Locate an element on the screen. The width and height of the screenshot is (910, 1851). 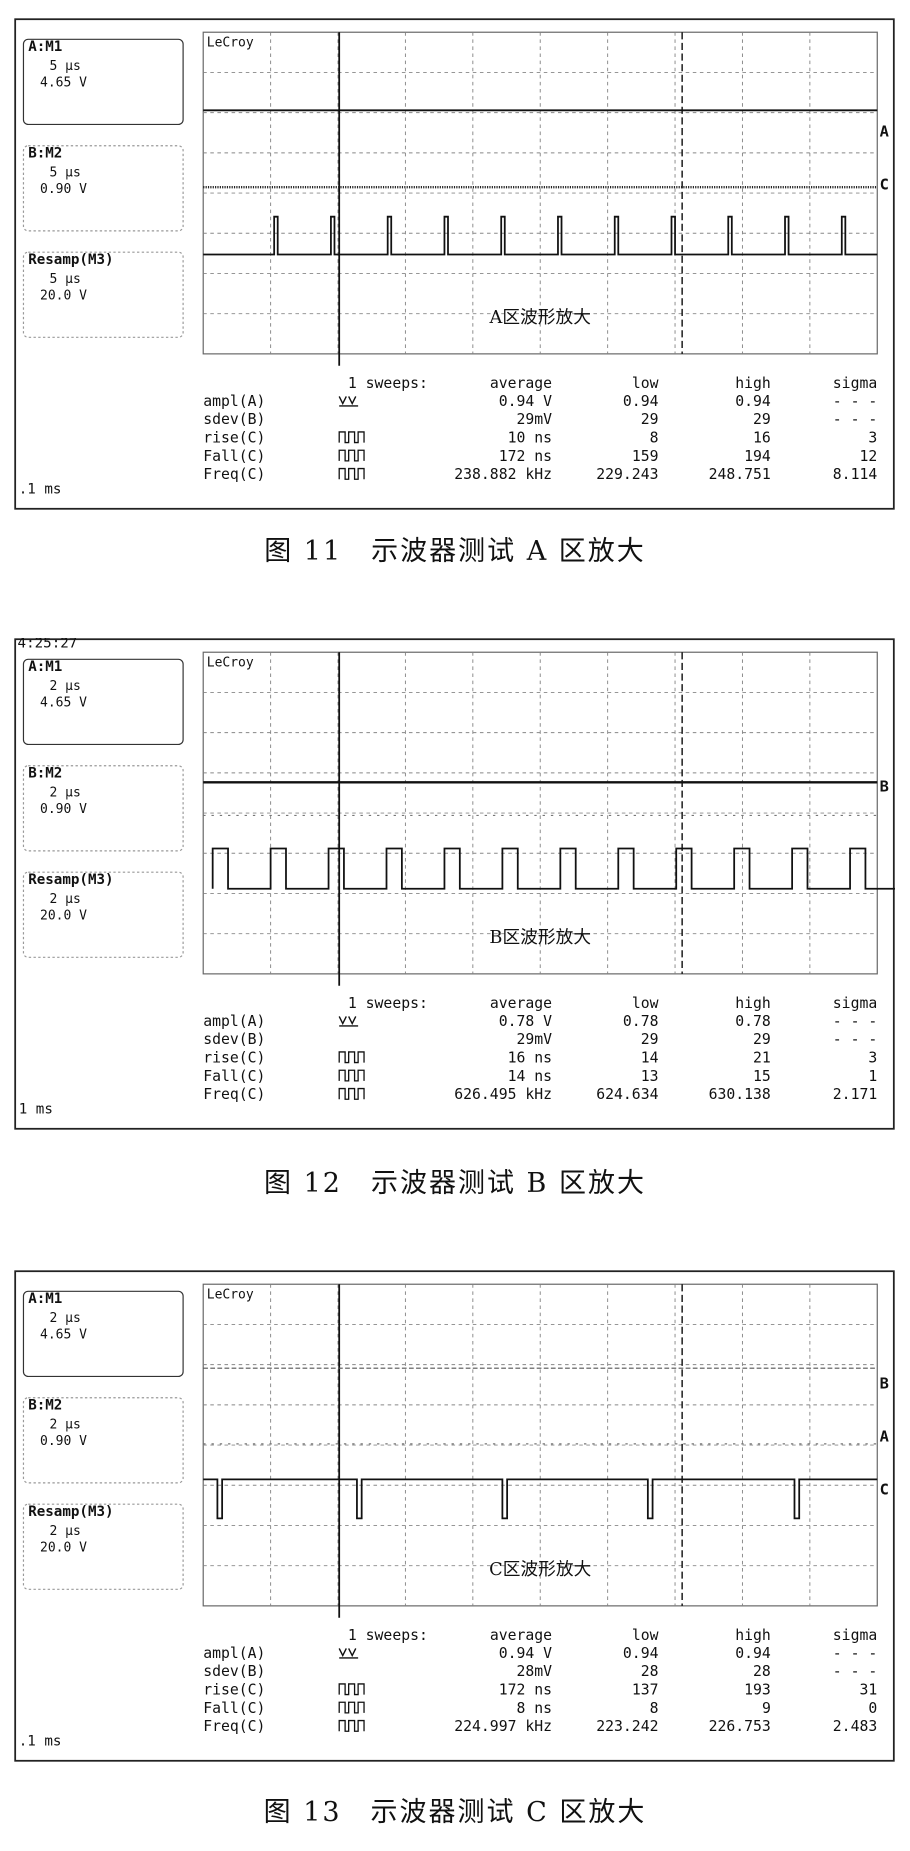
table-cell: 8.114 is located at coordinates (855, 474).